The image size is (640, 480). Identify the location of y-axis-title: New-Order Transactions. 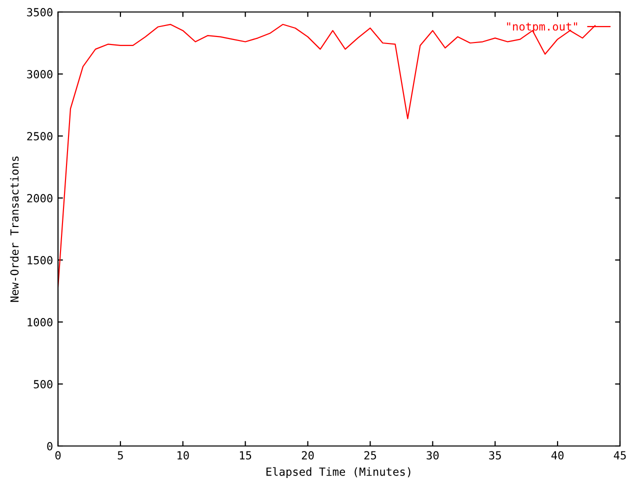
(14, 229).